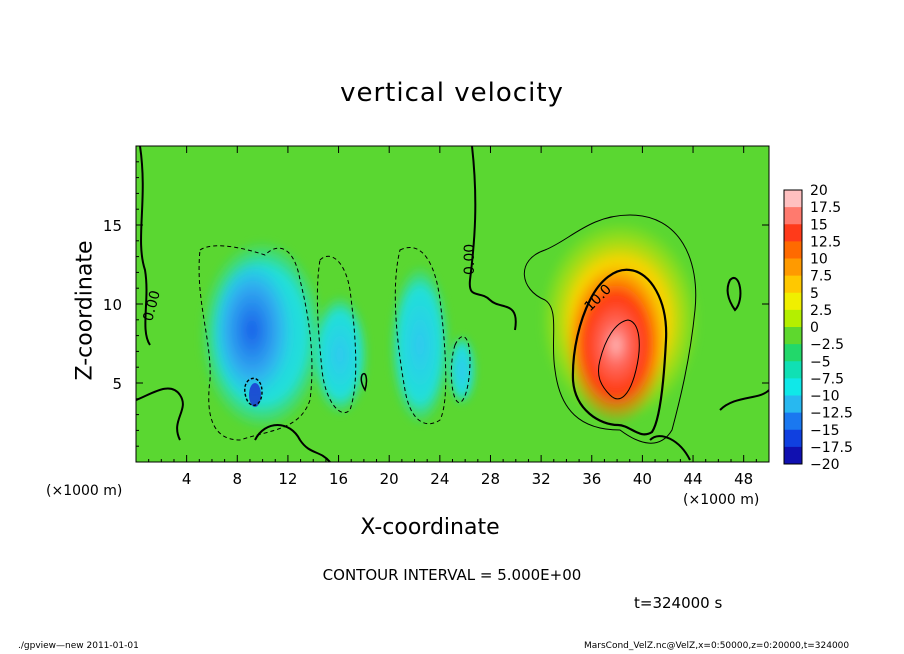 This screenshot has height=654, width=904. What do you see at coordinates (541, 479) in the screenshot?
I see `x-tick-label: 32` at bounding box center [541, 479].